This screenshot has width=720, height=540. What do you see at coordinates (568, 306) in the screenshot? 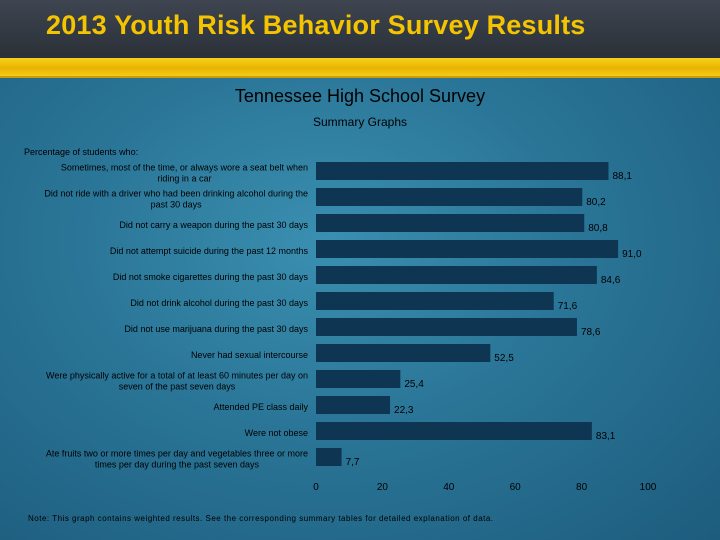
I see `value-label: 71,6` at bounding box center [568, 306].